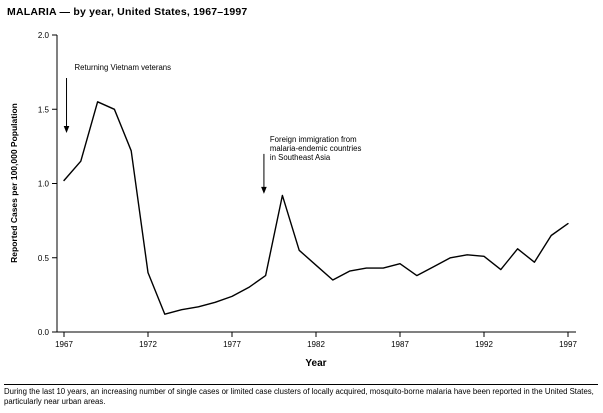 Image resolution: width=603 pixels, height=413 pixels. What do you see at coordinates (313, 139) in the screenshot?
I see `annotation-text: Foreign immigration from` at bounding box center [313, 139].